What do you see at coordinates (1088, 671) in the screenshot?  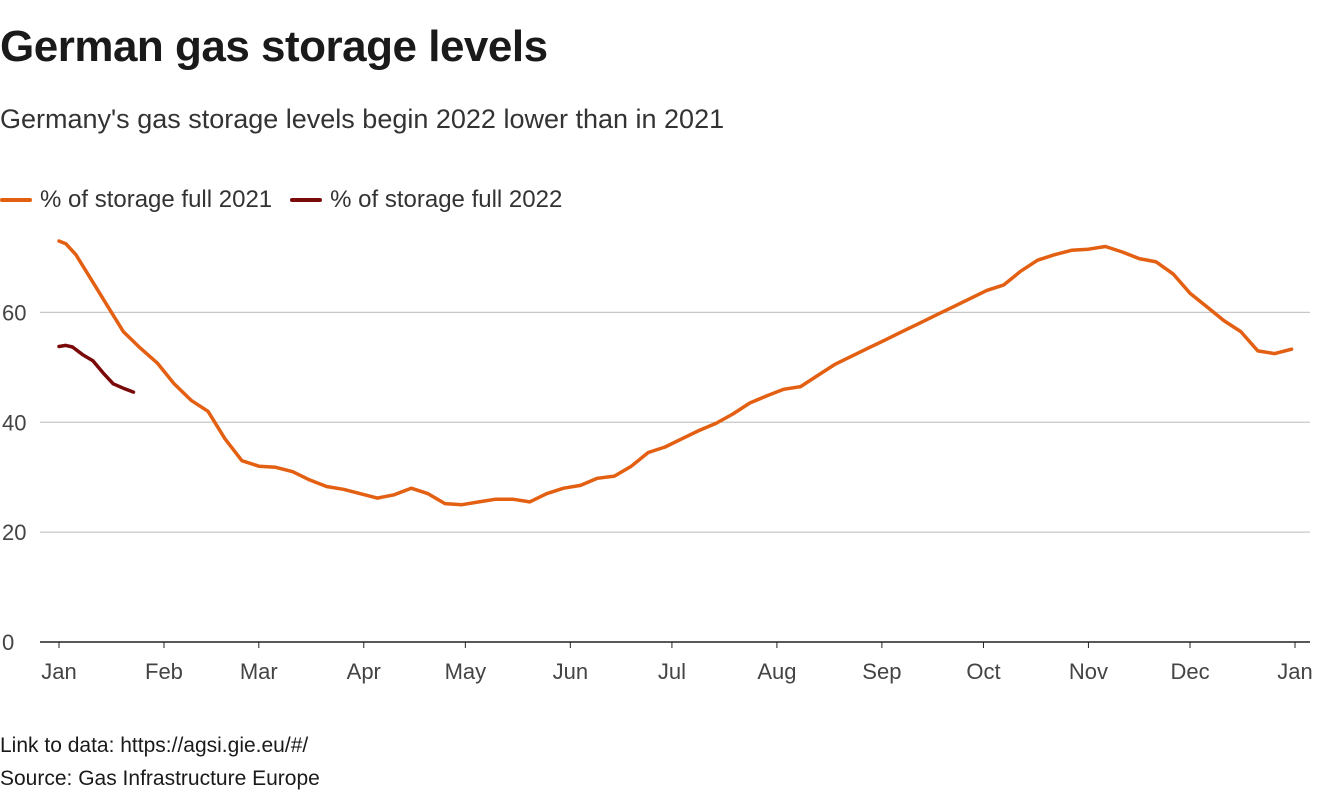 I see `x-tick-label: Nov` at bounding box center [1088, 671].